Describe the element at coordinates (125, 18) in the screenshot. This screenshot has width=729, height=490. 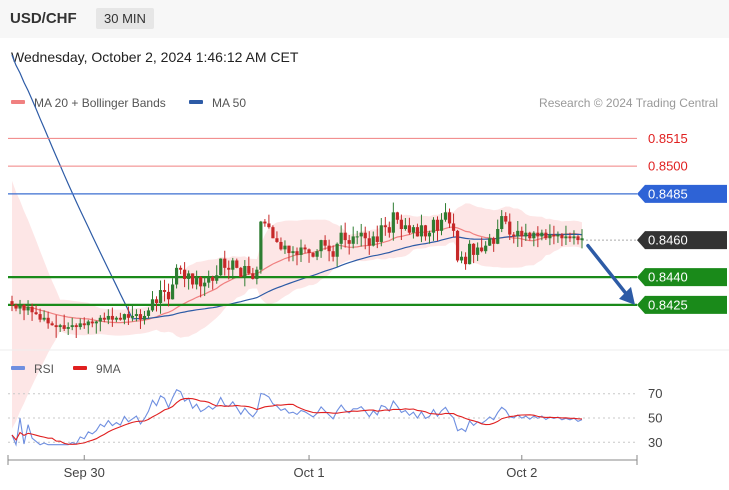
I see `timeframe-badge: 30 MIN` at that location.